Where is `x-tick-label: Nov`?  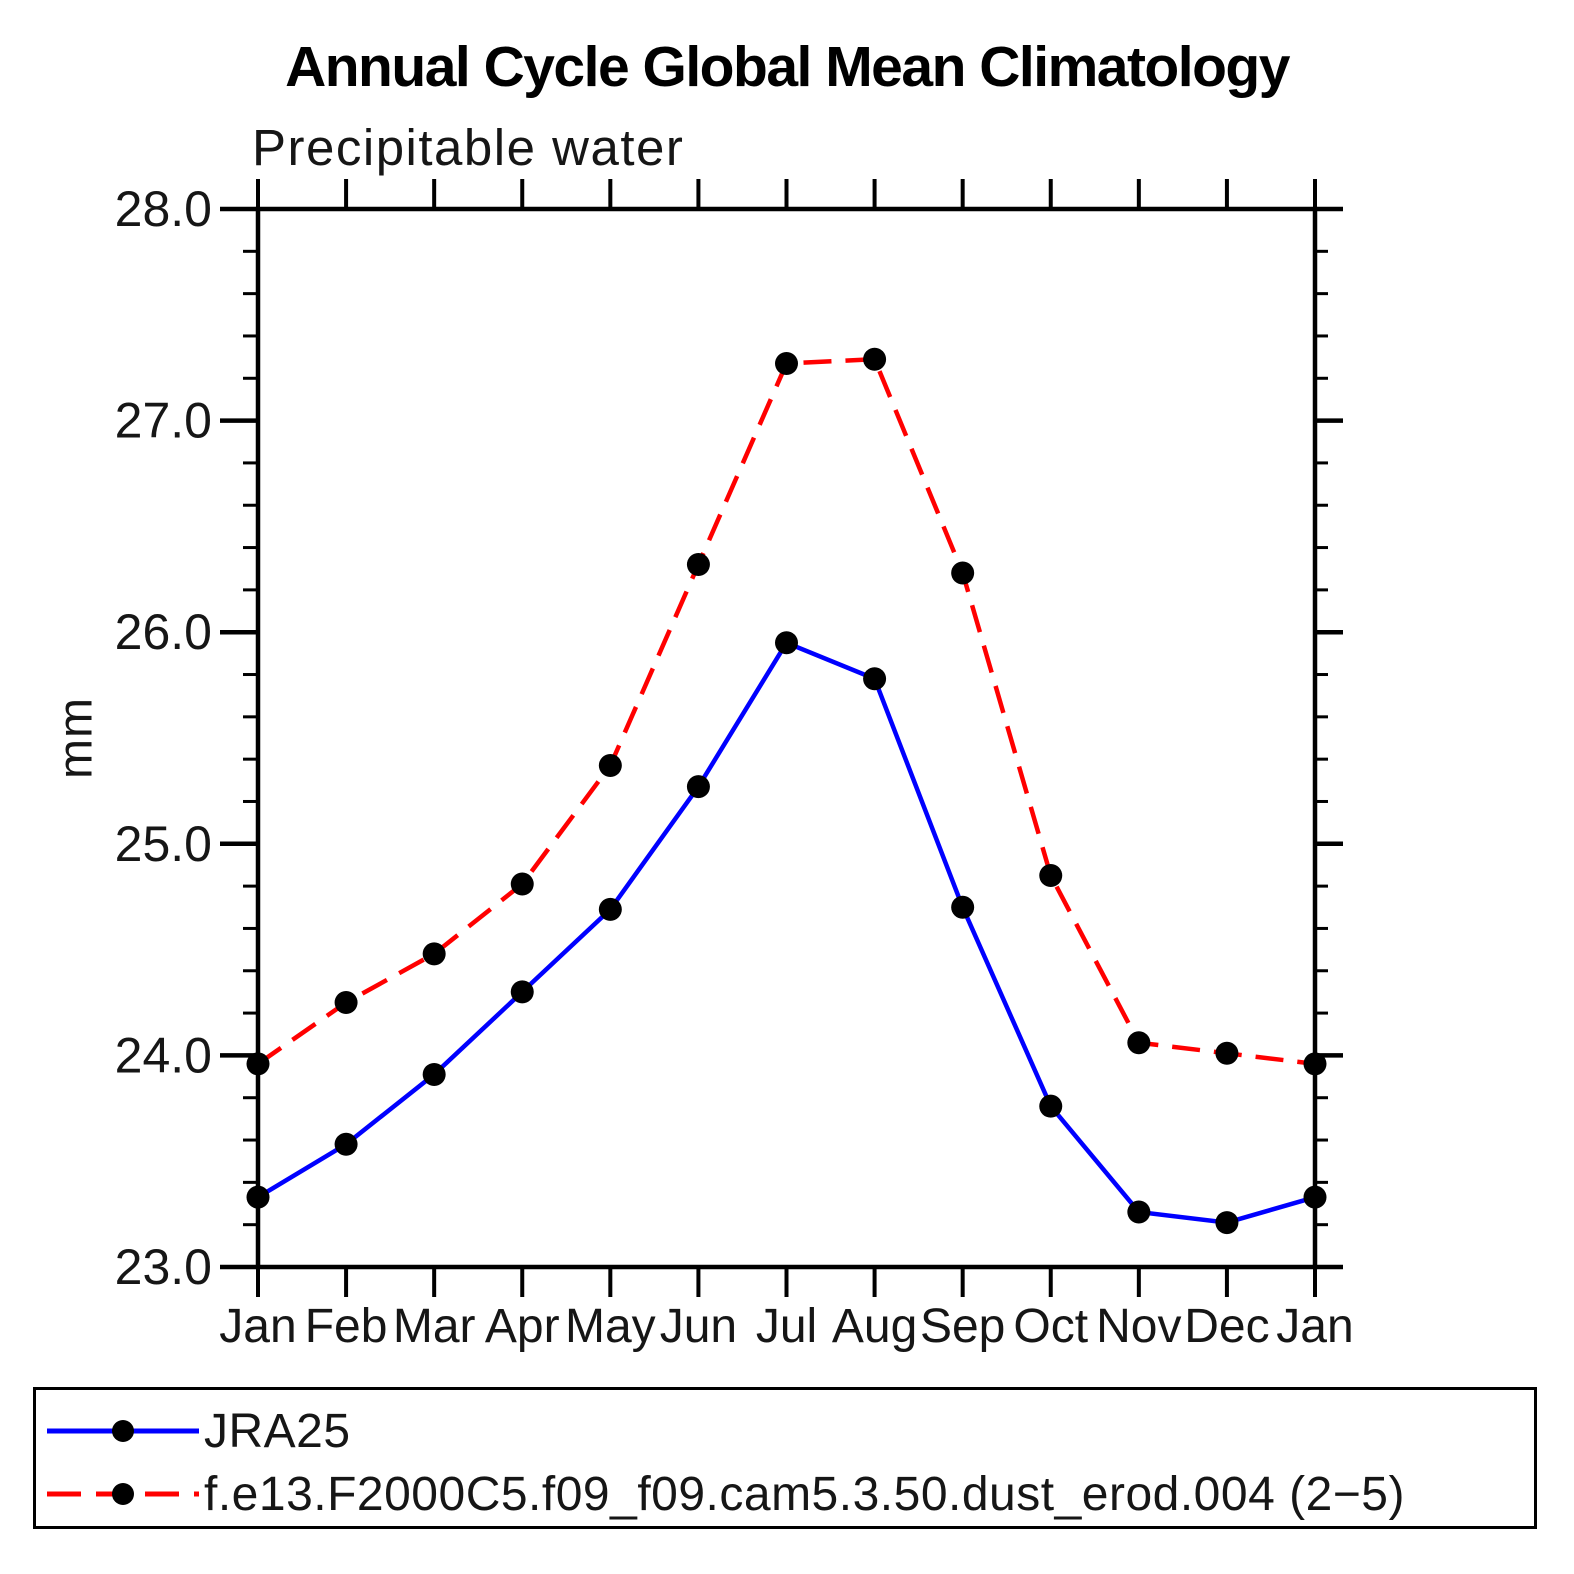 x-tick-label: Nov is located at coordinates (1138, 1326).